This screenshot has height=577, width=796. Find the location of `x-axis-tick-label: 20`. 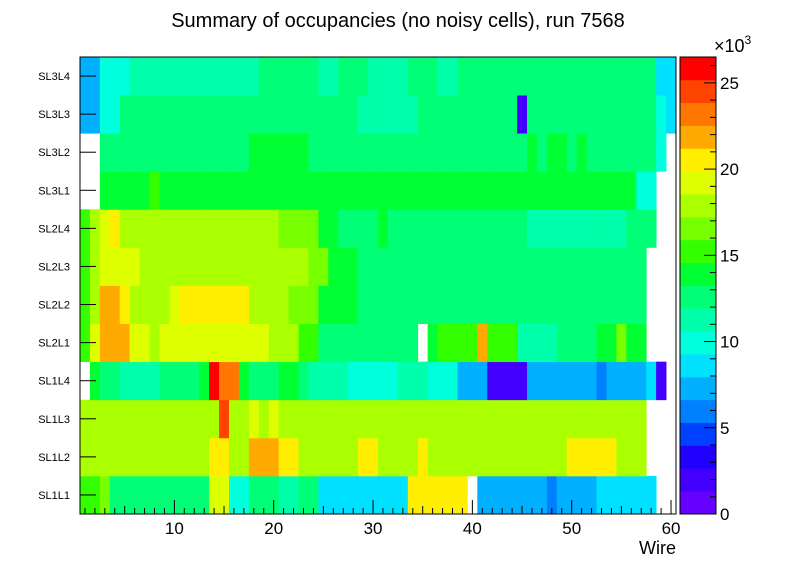

x-axis-tick-label: 20 is located at coordinates (273, 528).